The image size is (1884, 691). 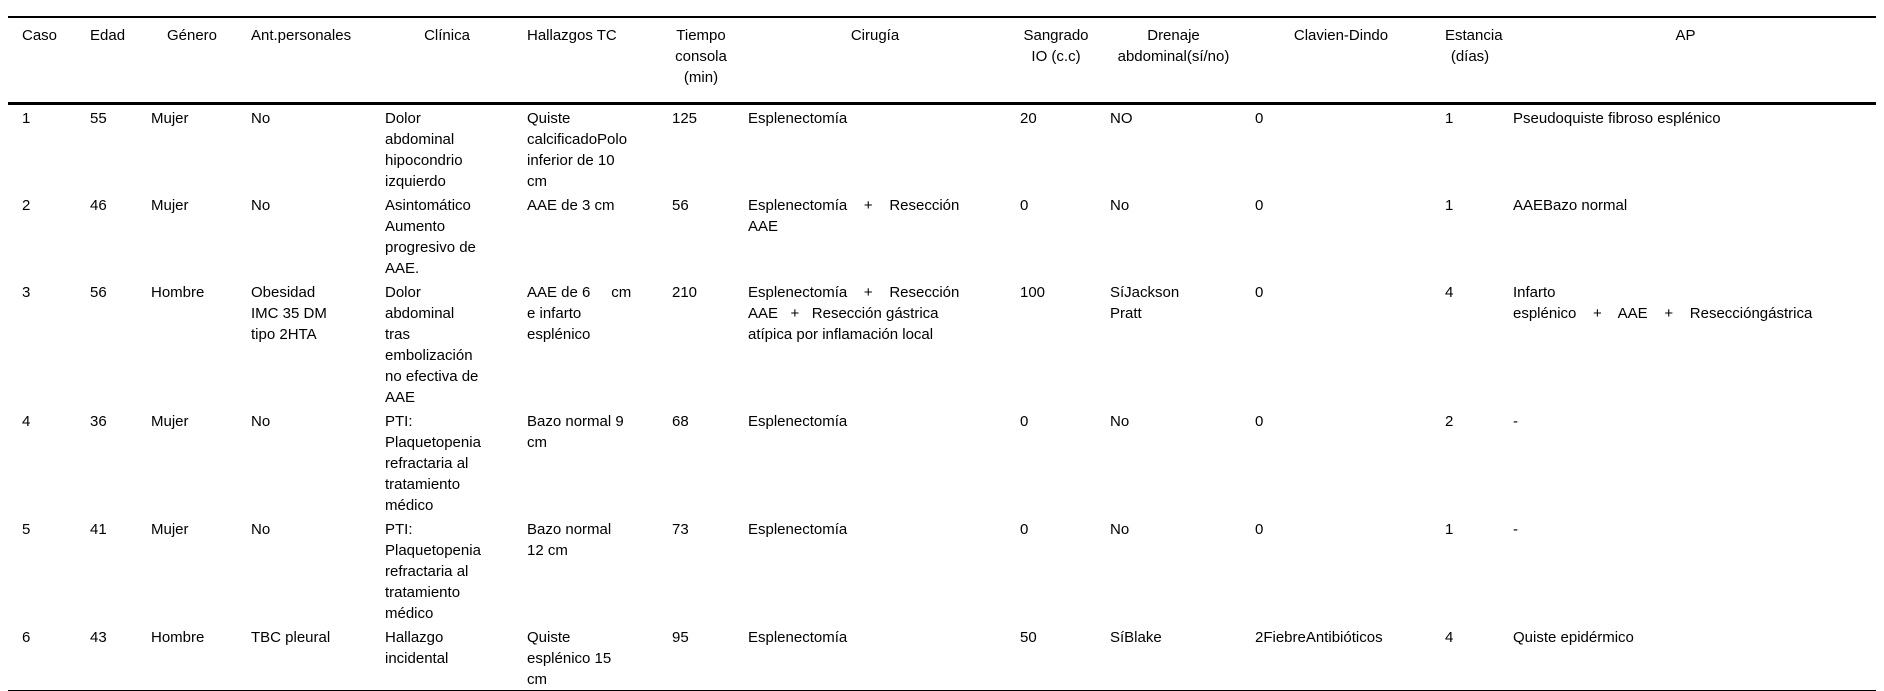 What do you see at coordinates (1685, 35) in the screenshot?
I see `col-header-ap: AP` at bounding box center [1685, 35].